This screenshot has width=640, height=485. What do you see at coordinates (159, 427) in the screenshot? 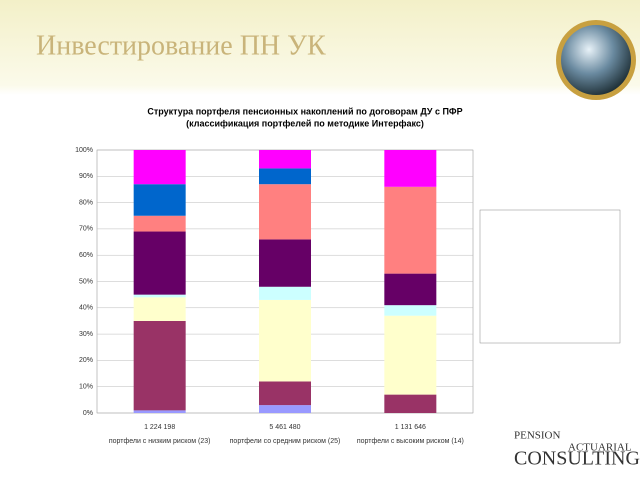
I see `total-label: 1 224 198` at bounding box center [159, 427].